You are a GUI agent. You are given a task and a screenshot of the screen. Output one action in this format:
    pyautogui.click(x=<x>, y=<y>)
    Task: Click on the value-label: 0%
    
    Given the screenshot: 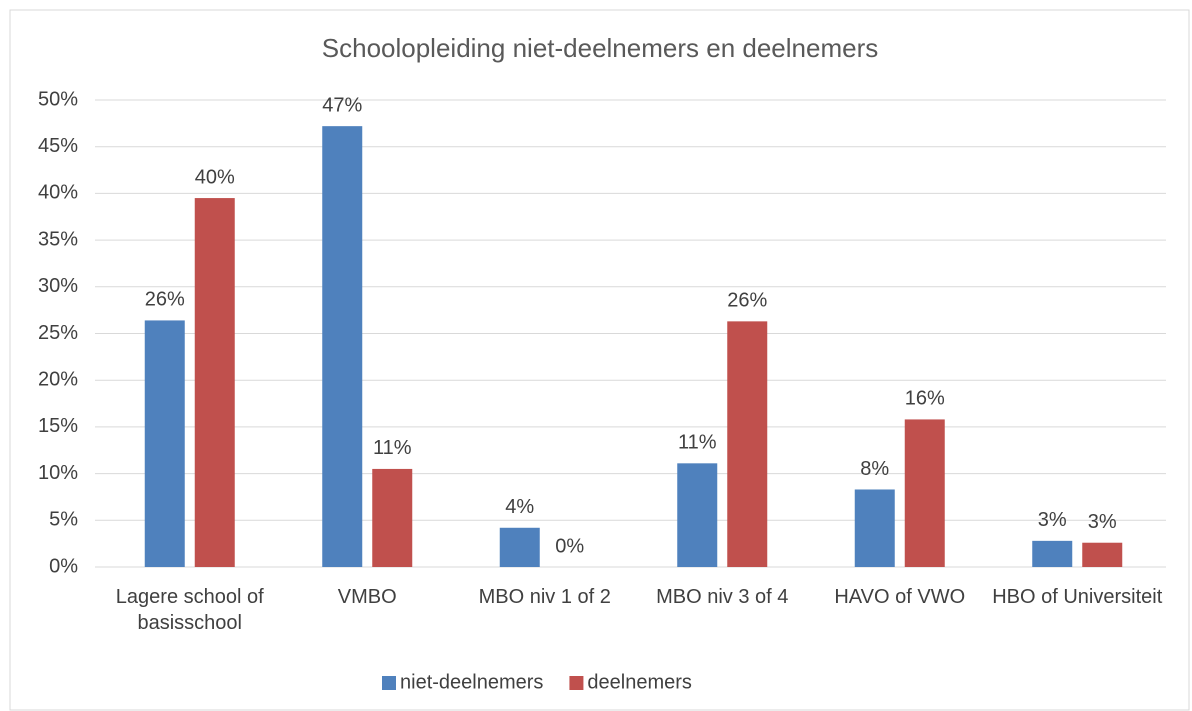 What is the action you would take?
    pyautogui.click(x=569, y=546)
    